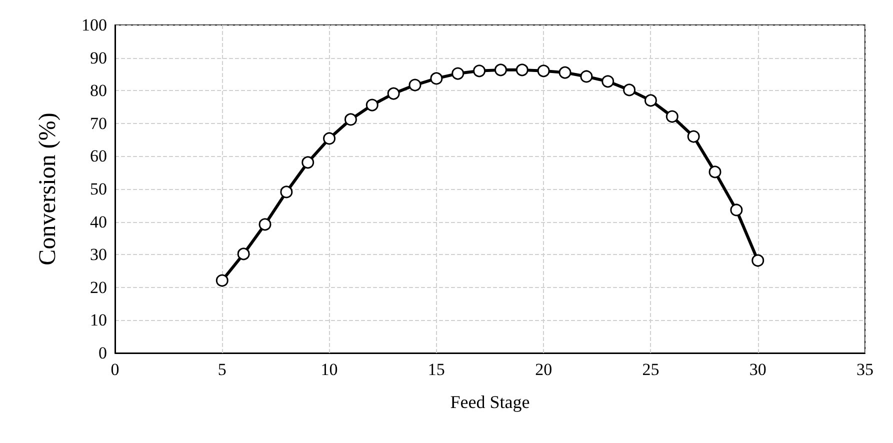 The height and width of the screenshot is (443, 893). What do you see at coordinates (98, 320) in the screenshot?
I see `y-tick-label: 10` at bounding box center [98, 320].